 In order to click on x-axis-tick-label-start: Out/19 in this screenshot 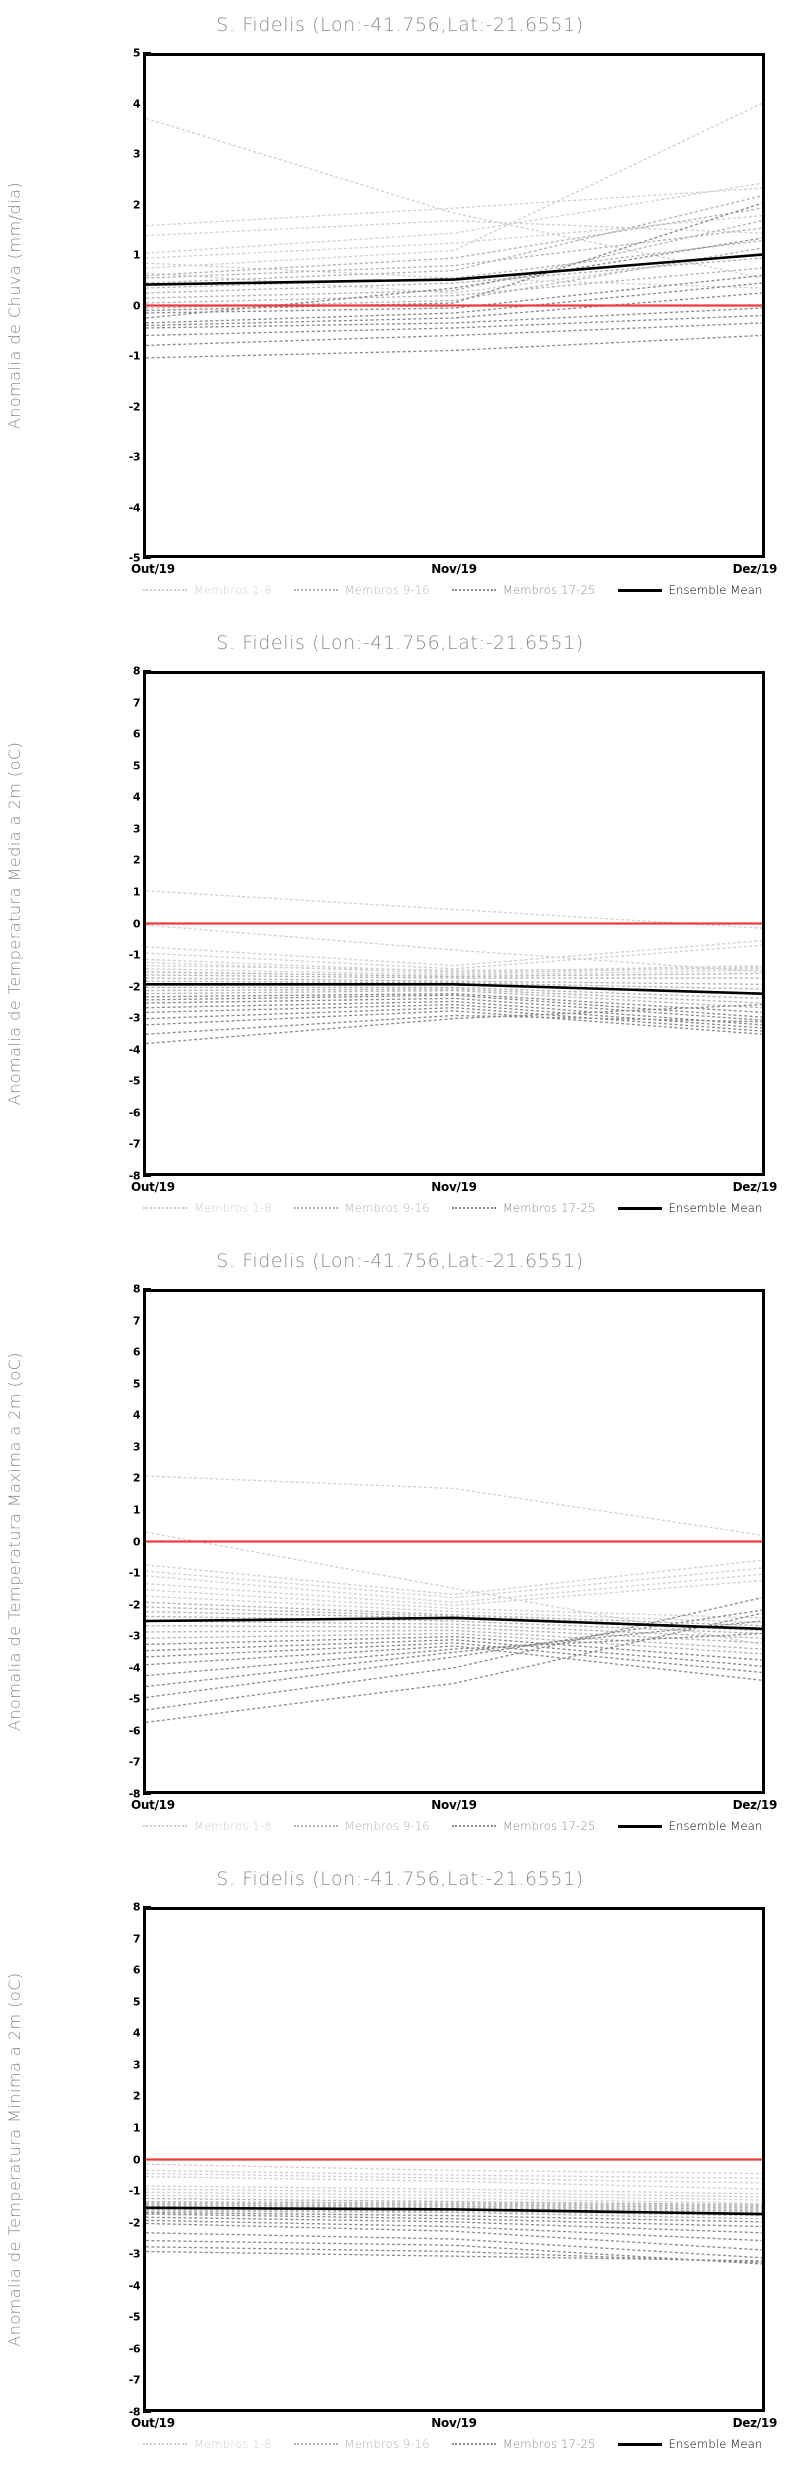, I will do `click(153, 2423)`.